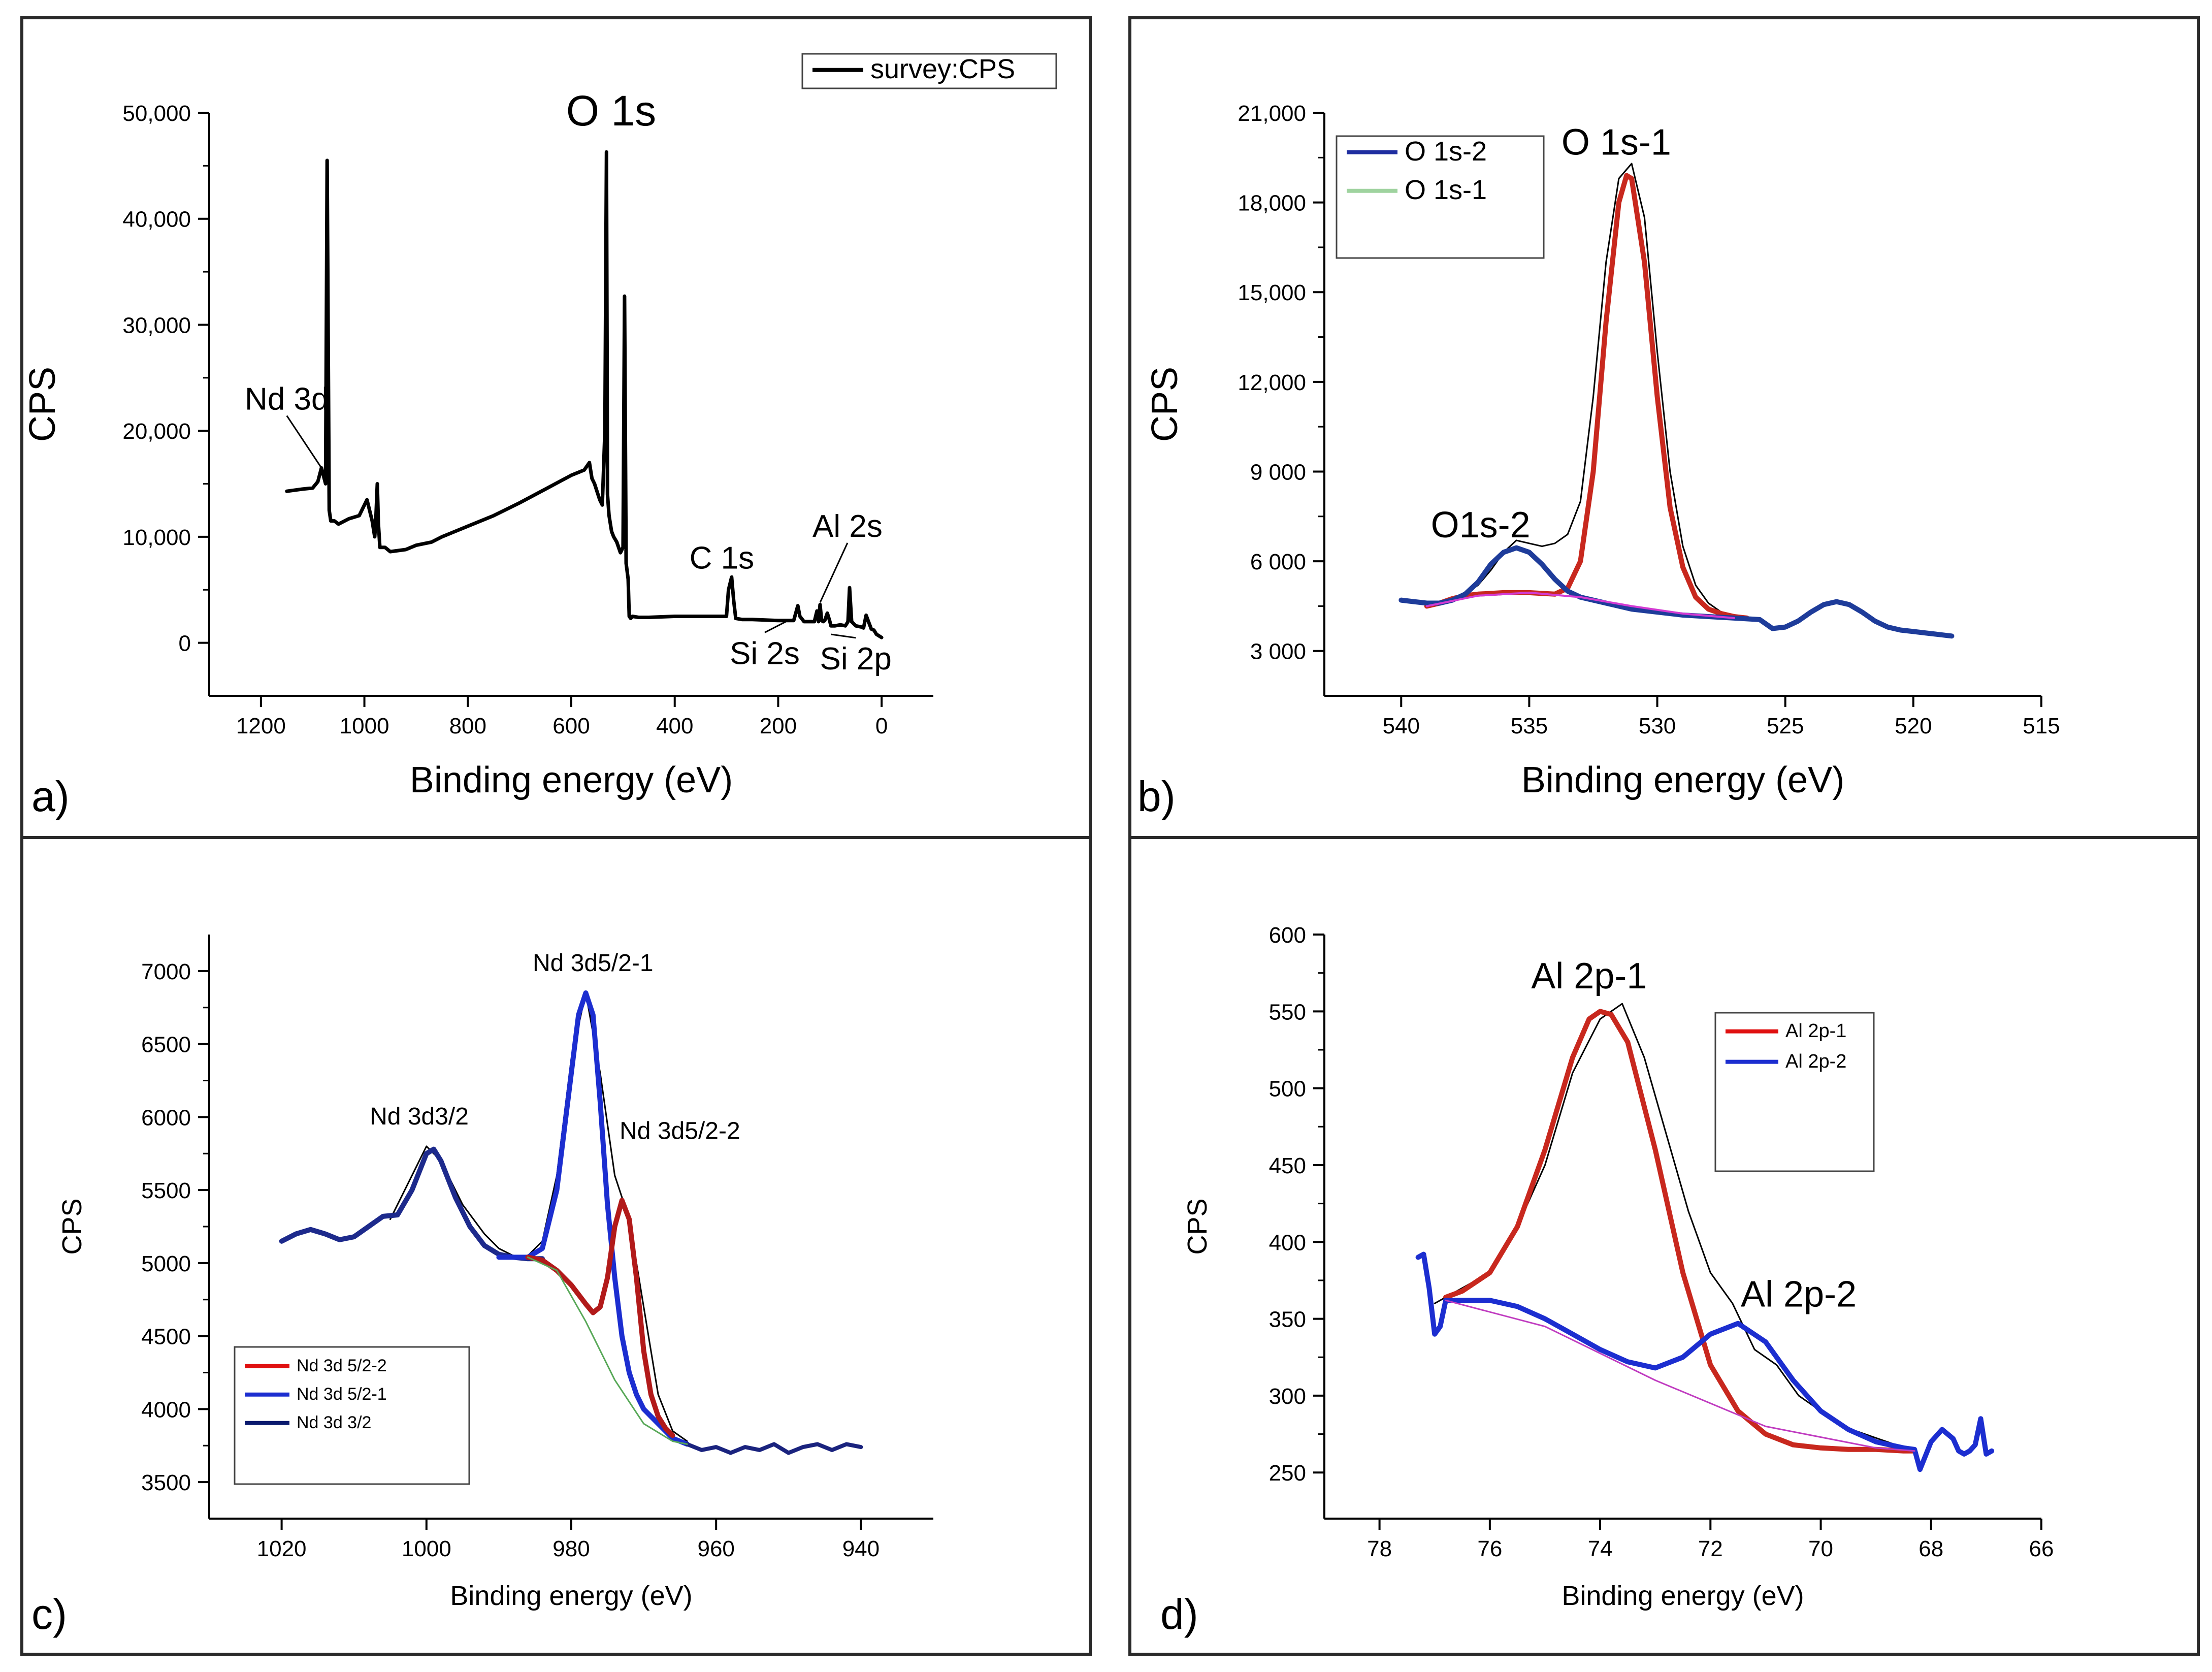 This screenshot has width=2212, height=1672. Describe the element at coordinates (1278, 562) in the screenshot. I see `y-tick-label: 6 000` at that location.